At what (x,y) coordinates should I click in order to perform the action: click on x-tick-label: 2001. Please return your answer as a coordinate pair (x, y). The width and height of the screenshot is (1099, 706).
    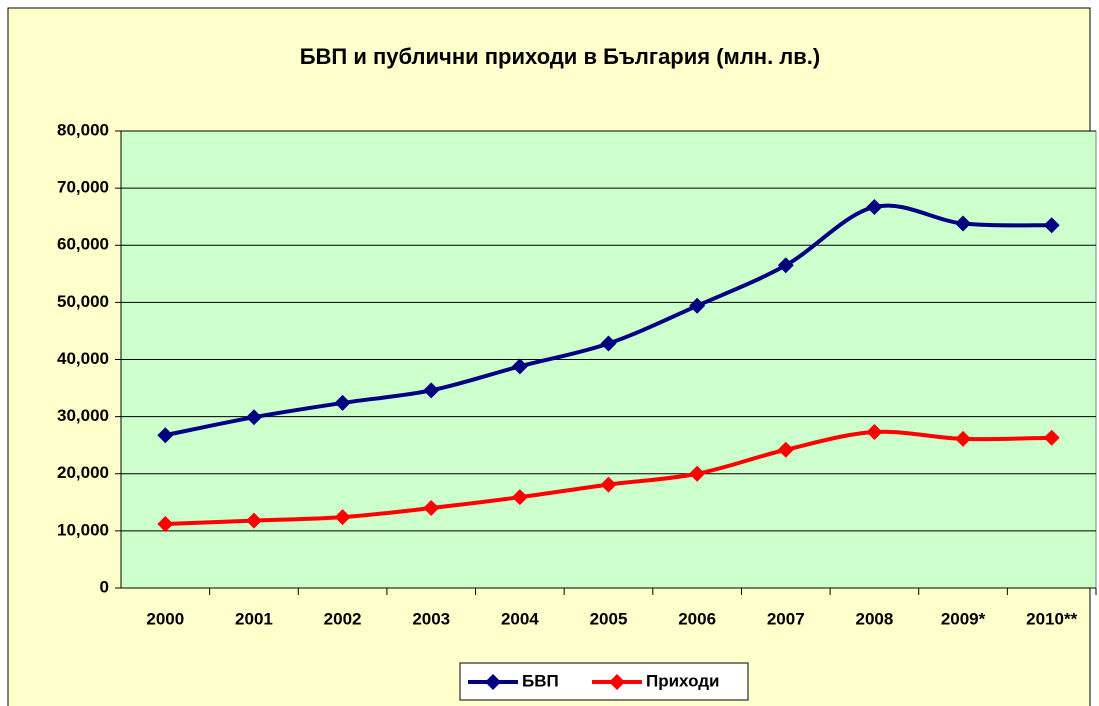
    Looking at the image, I should click on (254, 618).